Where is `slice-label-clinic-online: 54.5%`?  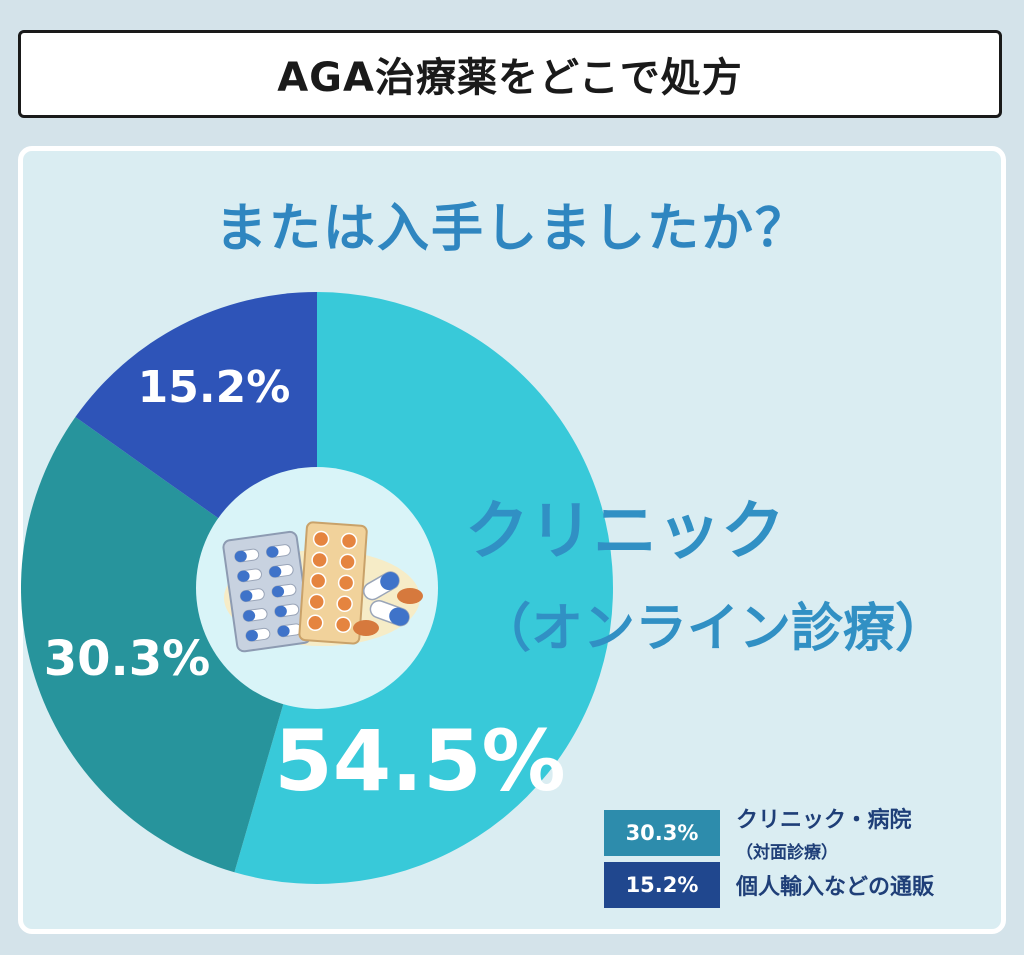 slice-label-clinic-online: 54.5% is located at coordinates (419, 761).